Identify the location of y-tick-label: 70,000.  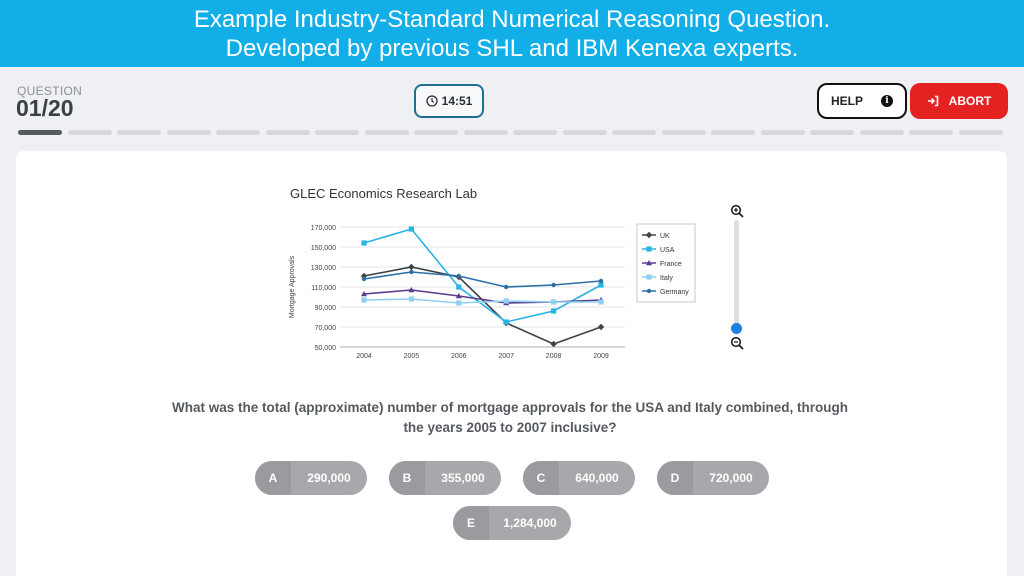
(326, 328).